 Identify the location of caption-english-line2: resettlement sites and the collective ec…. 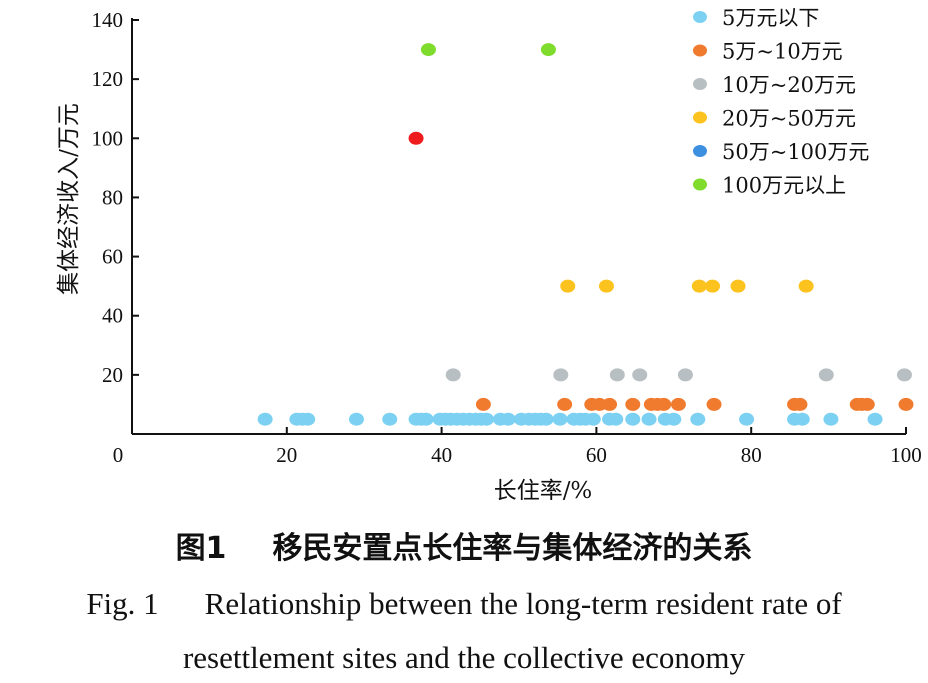
(464, 657).